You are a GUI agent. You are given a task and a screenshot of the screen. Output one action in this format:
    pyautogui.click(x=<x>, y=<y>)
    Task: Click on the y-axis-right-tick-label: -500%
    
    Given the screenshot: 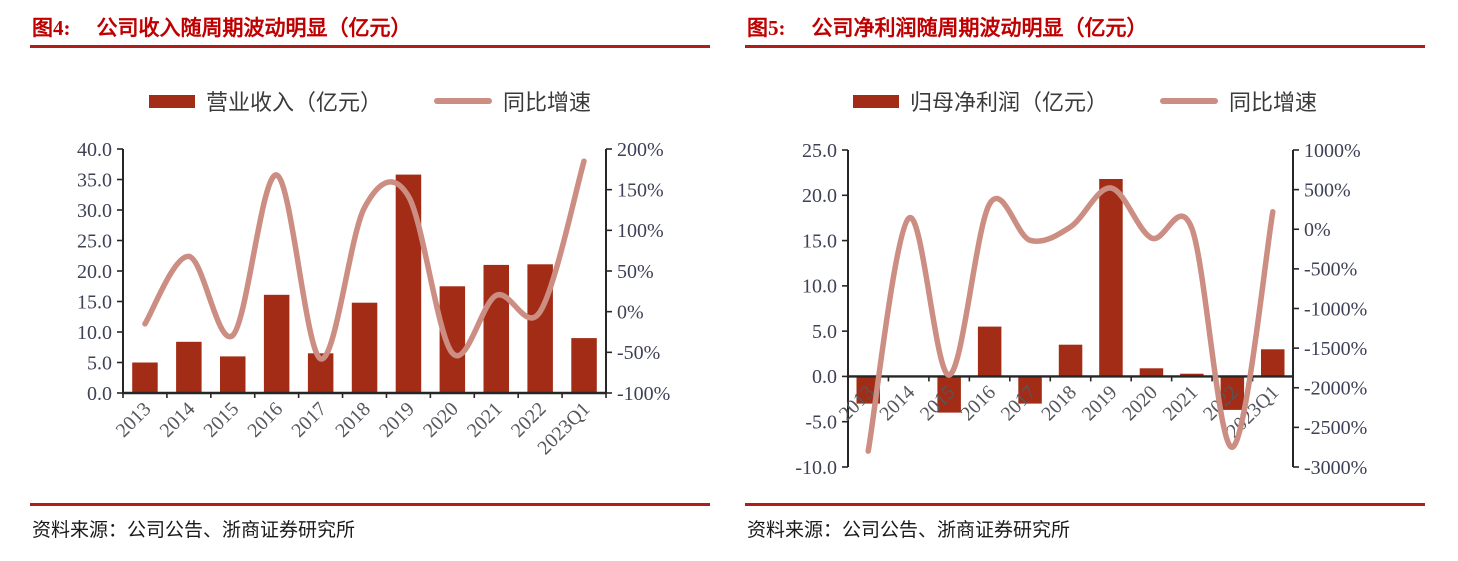 What is the action you would take?
    pyautogui.click(x=1330, y=270)
    